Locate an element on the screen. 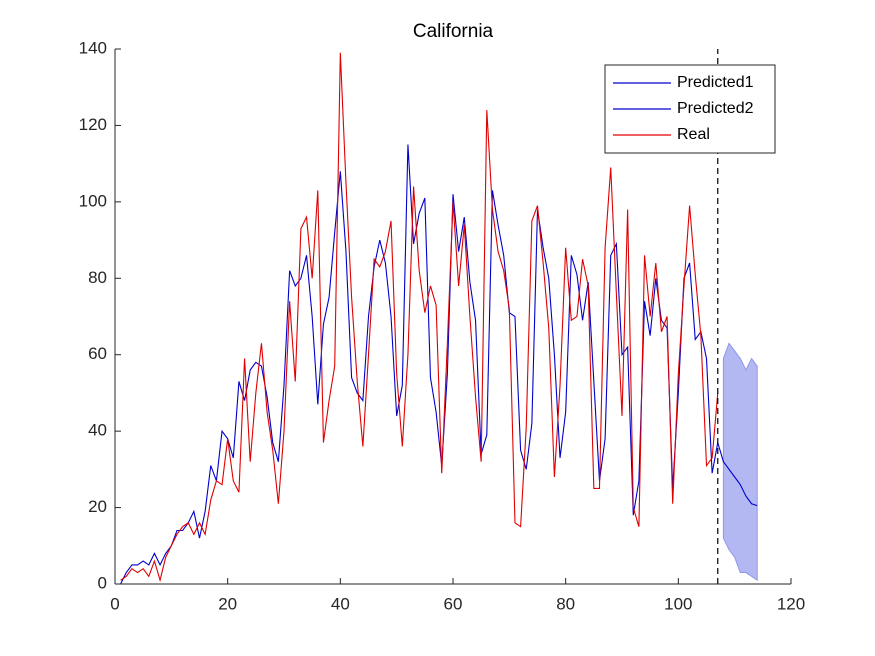 The height and width of the screenshot is (656, 875). y-tick-label: 100 is located at coordinates (93, 200).